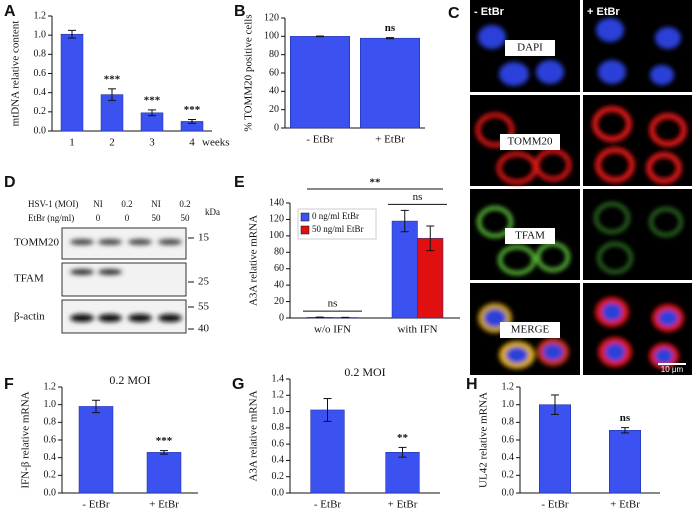 The image size is (696, 517). Describe the element at coordinates (249, 72) in the screenshot. I see `y-axis-label: % TOMM20 positive cells` at that location.